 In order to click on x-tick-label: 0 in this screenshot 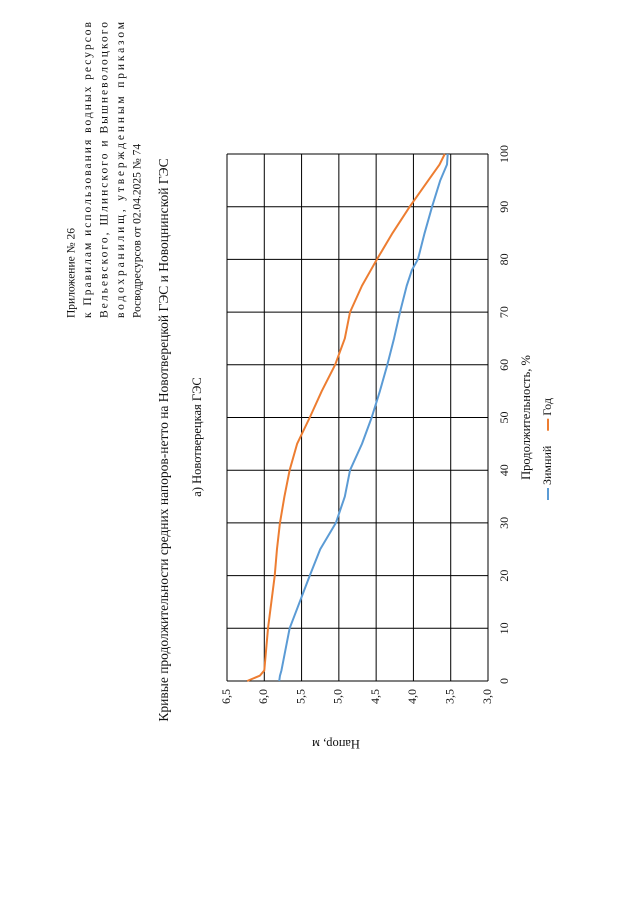, I will do `click(504, 681)`.